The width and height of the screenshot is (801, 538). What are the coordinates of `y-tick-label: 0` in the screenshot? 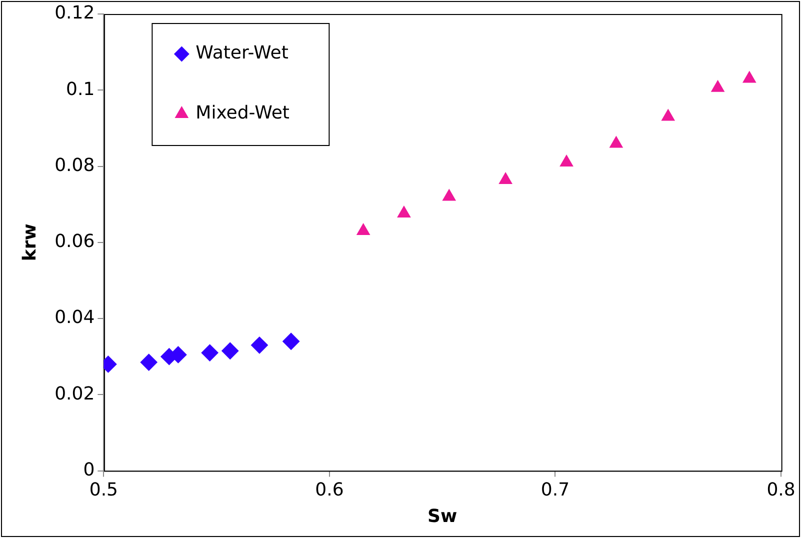 It's located at (89, 469).